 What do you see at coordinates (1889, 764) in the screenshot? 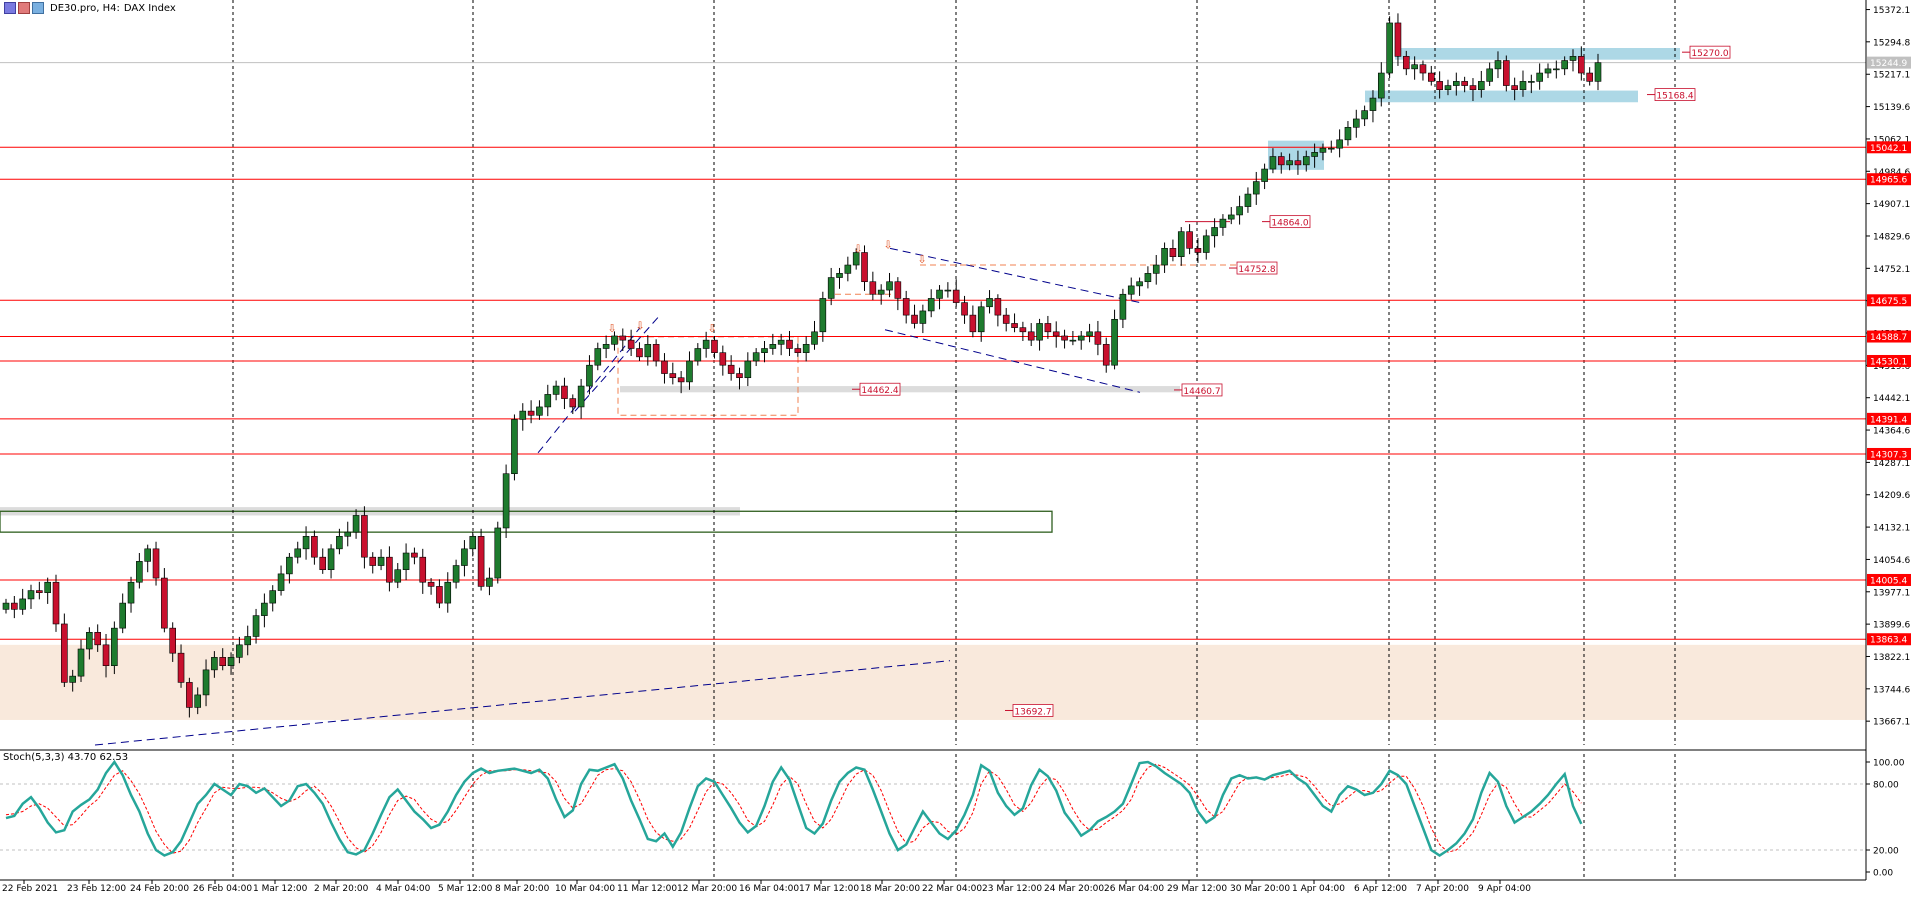
I see `osc-y-tick-label: 100.00` at bounding box center [1889, 764].